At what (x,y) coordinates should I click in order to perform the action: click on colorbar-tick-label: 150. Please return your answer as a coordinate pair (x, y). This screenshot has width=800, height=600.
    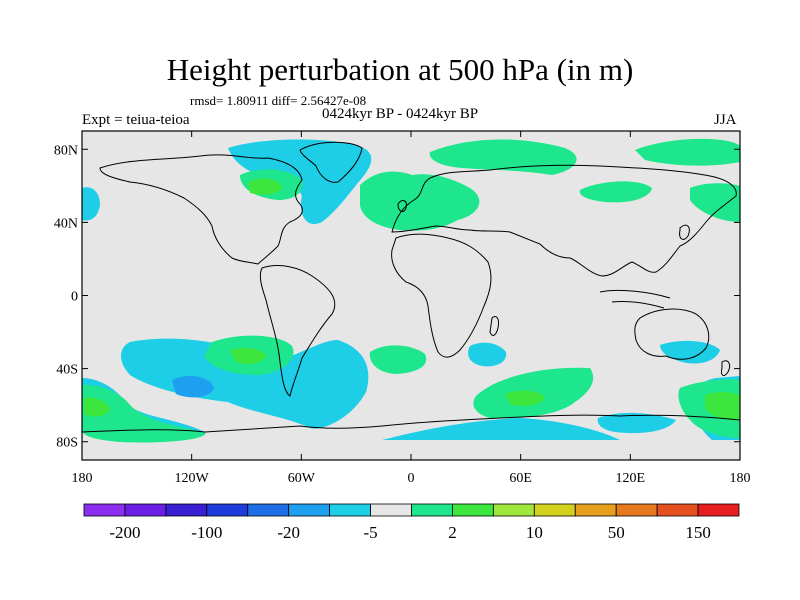
    Looking at the image, I should click on (698, 532).